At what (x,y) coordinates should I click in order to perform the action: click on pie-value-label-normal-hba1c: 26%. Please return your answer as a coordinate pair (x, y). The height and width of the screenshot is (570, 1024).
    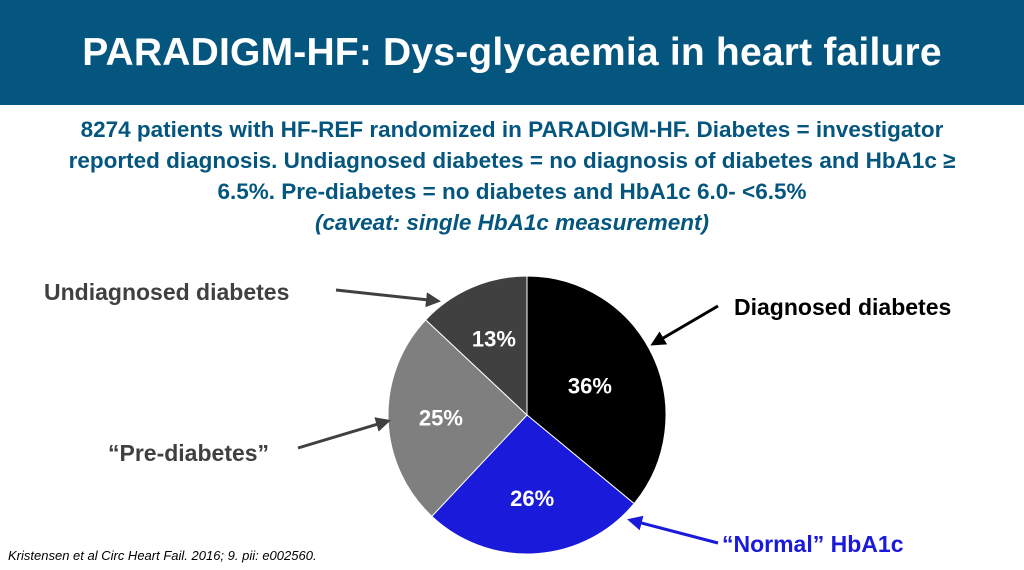
    Looking at the image, I should click on (532, 498).